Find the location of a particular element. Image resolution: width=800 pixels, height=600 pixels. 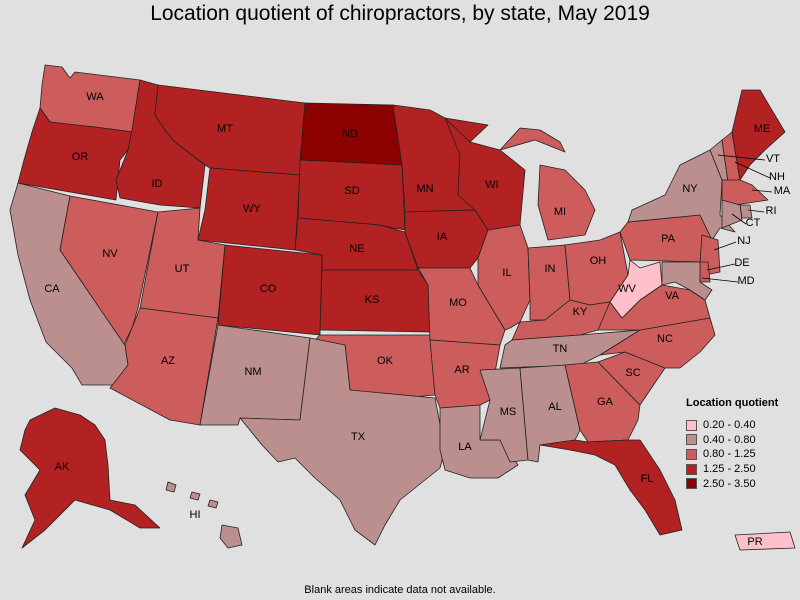

state-me is located at coordinates (758, 135).